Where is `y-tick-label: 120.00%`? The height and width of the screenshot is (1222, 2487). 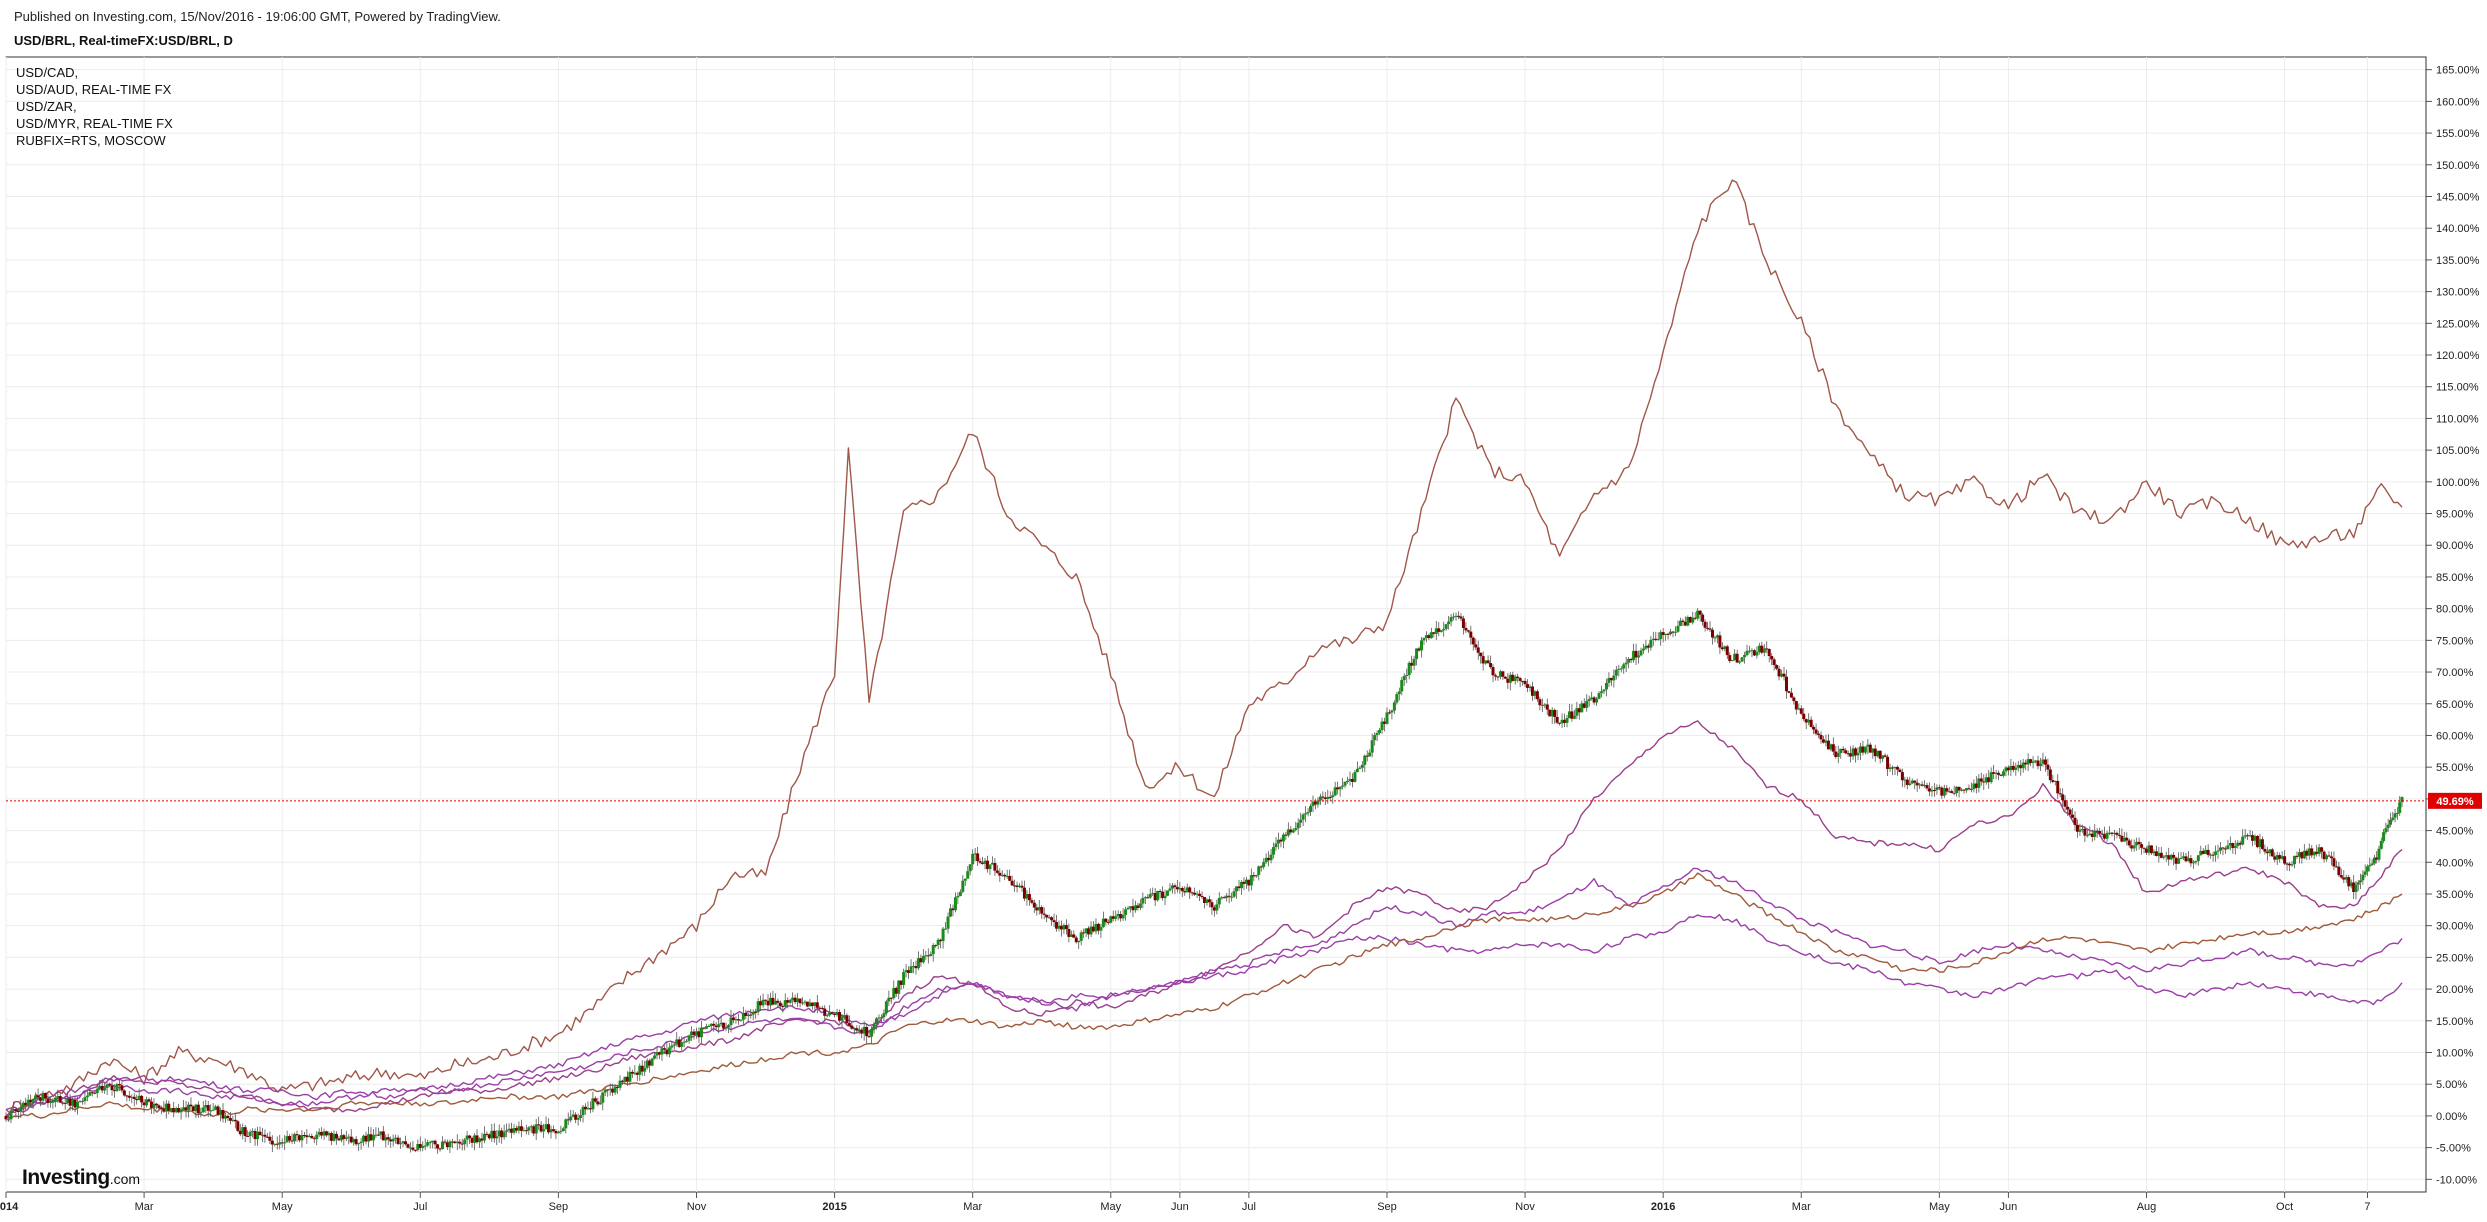 y-tick-label: 120.00% is located at coordinates (2458, 356).